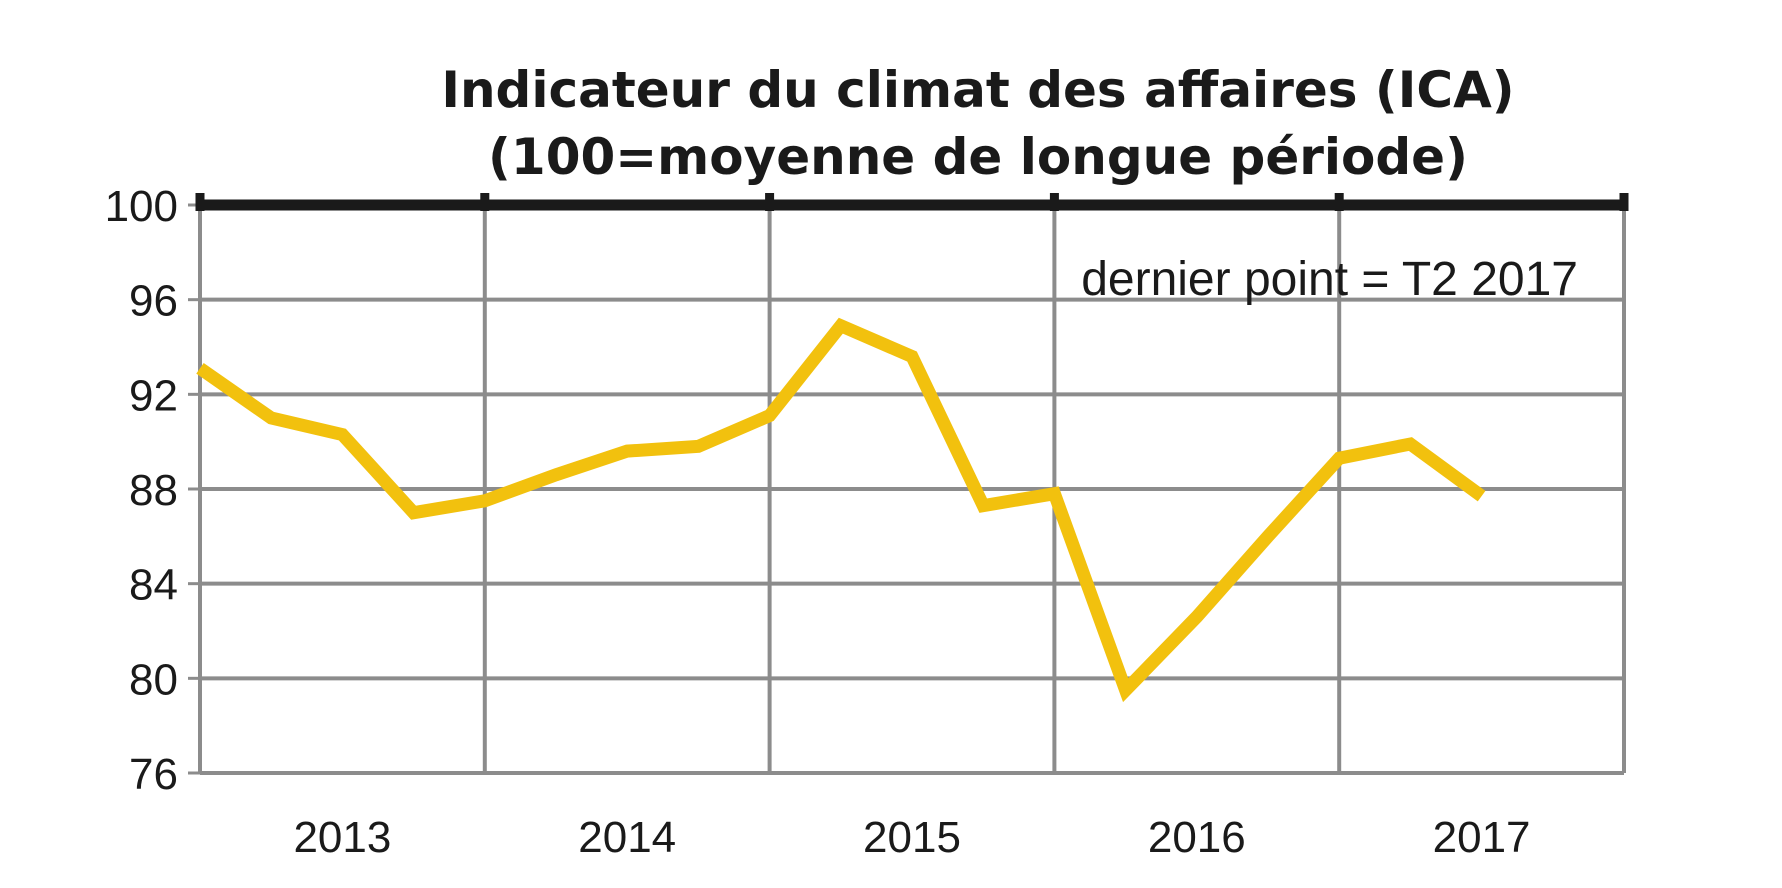 The height and width of the screenshot is (888, 1782). Describe the element at coordinates (153, 490) in the screenshot. I see `y-tick-label: 88` at that location.